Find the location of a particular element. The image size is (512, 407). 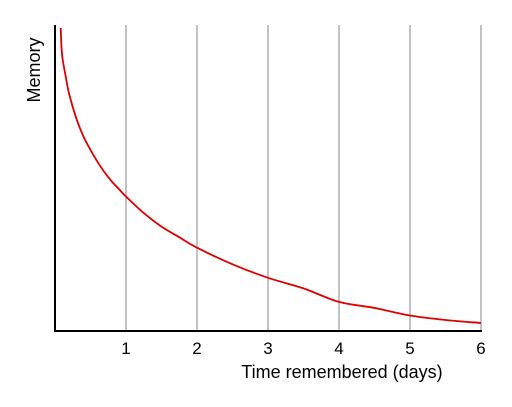

x-axis-label: Time remembered (days) is located at coordinates (341, 372).